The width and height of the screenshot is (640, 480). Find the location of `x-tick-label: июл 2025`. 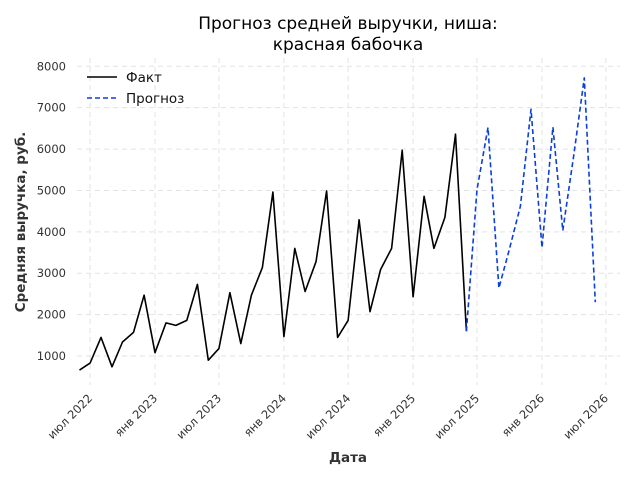

x-tick-label: июл 2025 is located at coordinates (457, 416).